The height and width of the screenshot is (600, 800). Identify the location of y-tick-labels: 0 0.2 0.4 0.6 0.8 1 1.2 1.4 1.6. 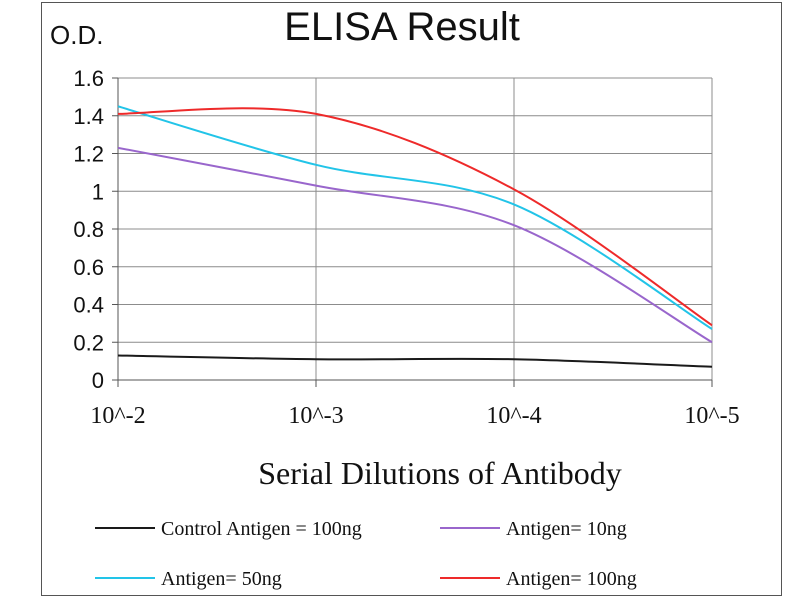
(88, 229).